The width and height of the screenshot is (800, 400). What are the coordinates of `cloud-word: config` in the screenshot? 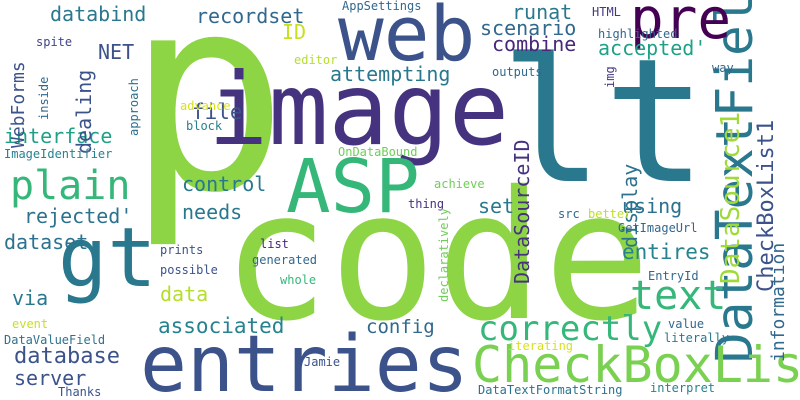 It's located at (400, 327).